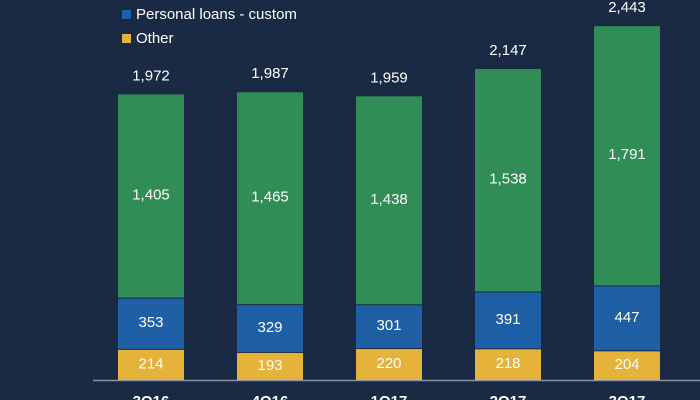  Describe the element at coordinates (627, 8) in the screenshot. I see `total-label: 2,443` at that location.